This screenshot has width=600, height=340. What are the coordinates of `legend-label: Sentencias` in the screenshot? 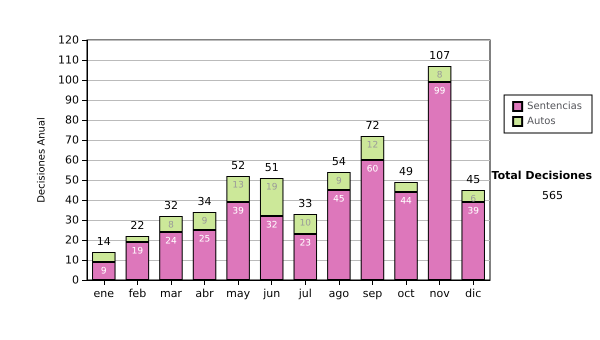 It's located at (554, 106).